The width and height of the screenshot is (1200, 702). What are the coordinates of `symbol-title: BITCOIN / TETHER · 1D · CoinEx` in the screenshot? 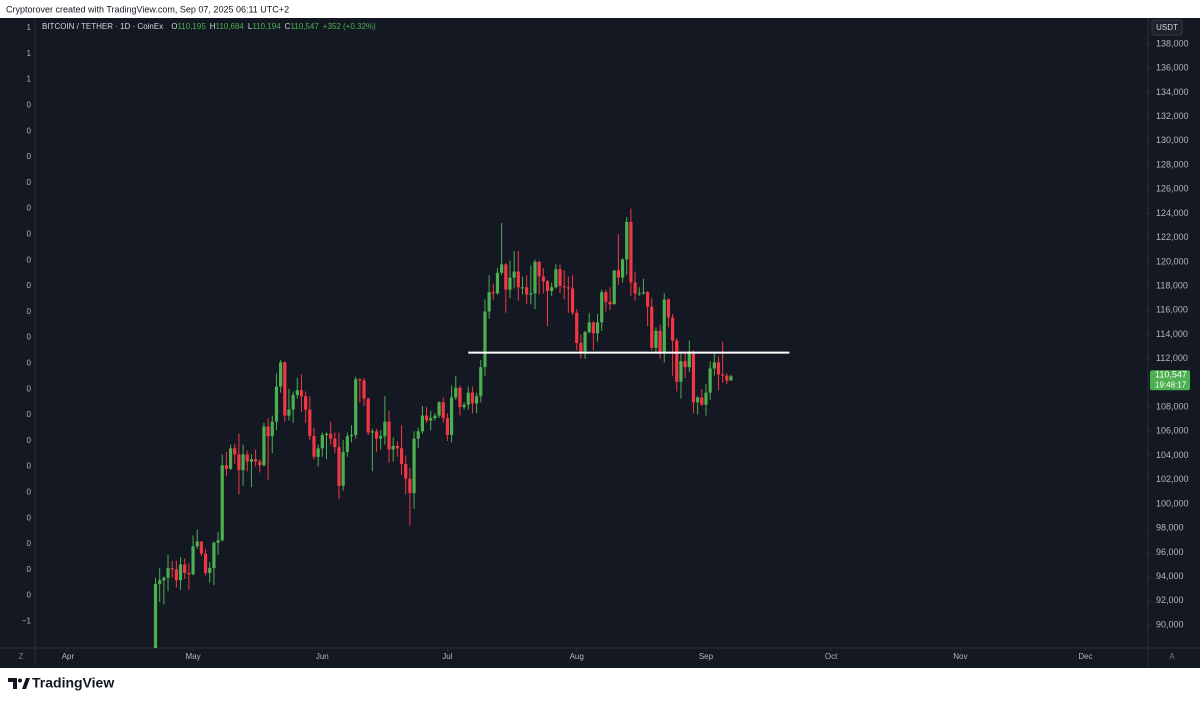 It's located at (102, 26).